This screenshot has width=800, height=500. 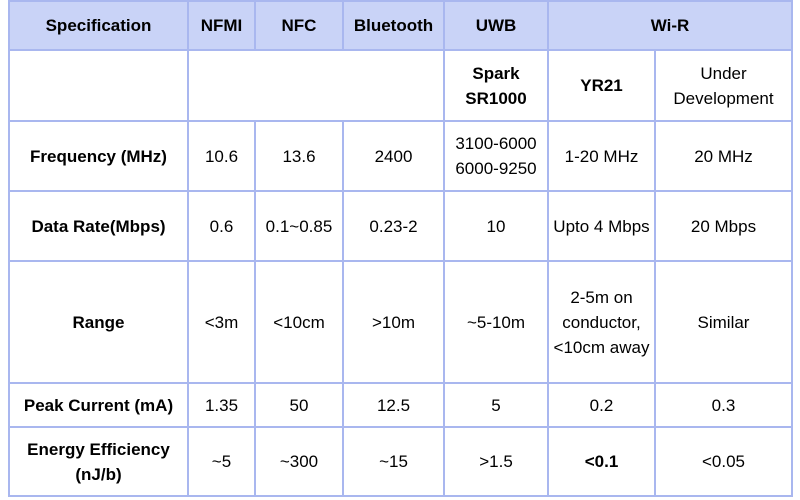 I want to click on header-nfc: NFC, so click(x=299, y=25).